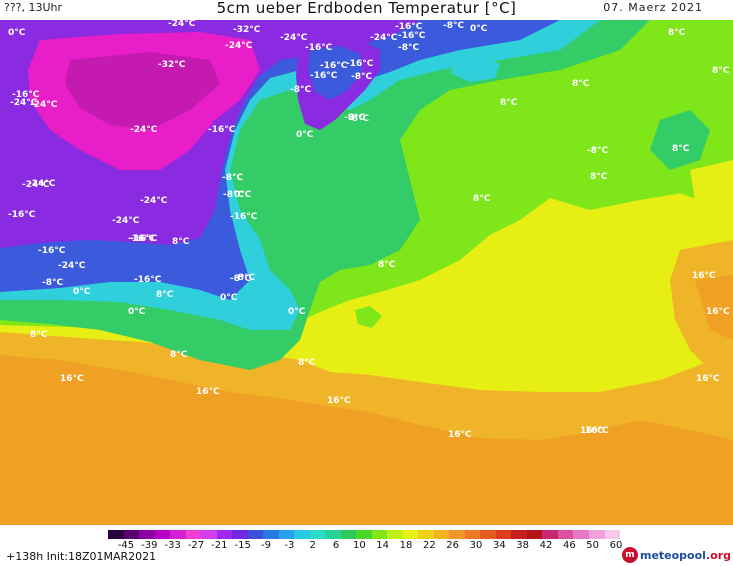 The image size is (733, 566). What do you see at coordinates (523, 545) in the screenshot?
I see `color-scale-tick-label: 38` at bounding box center [523, 545].